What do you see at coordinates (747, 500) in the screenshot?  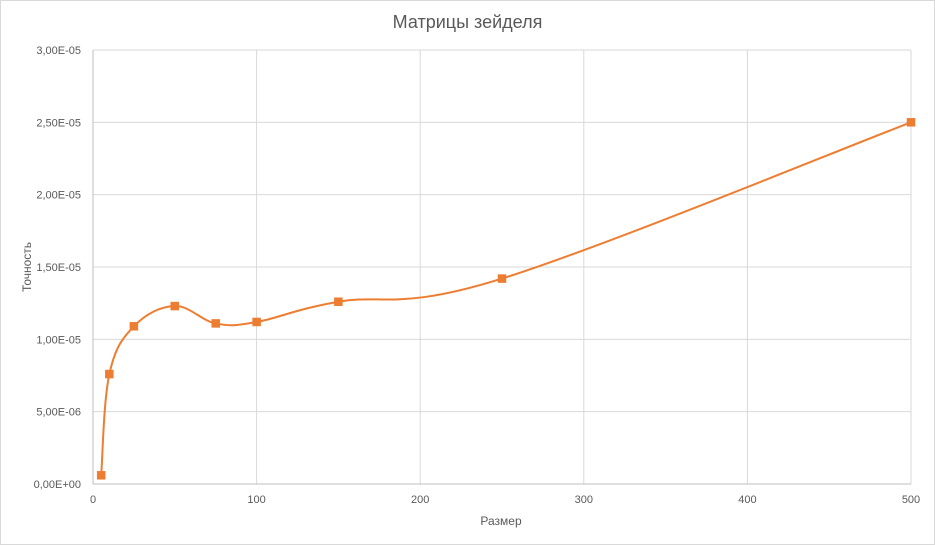 I see `x-tick-label: 400` at bounding box center [747, 500].